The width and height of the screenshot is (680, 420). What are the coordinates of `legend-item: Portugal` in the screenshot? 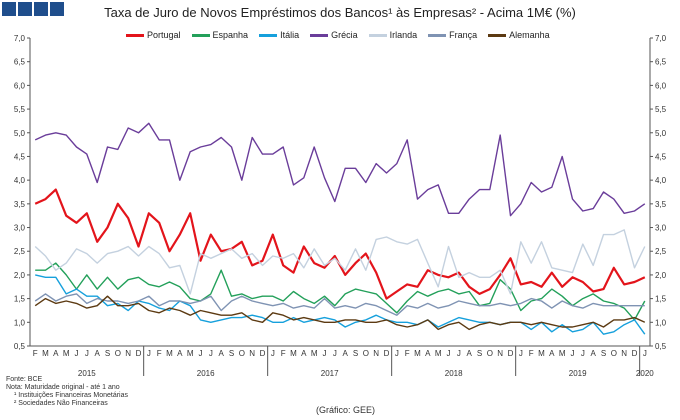 It's located at (153, 35).